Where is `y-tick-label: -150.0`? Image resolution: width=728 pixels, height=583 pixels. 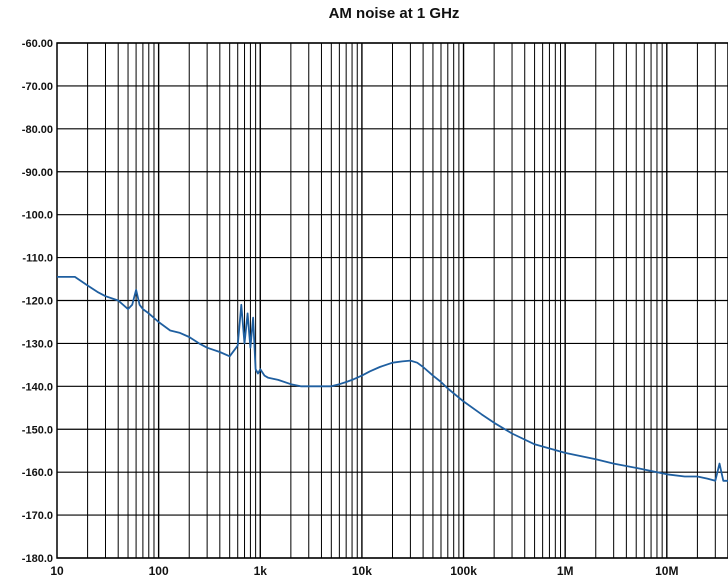
y-tick-label: -150.0 is located at coordinates (37, 430).